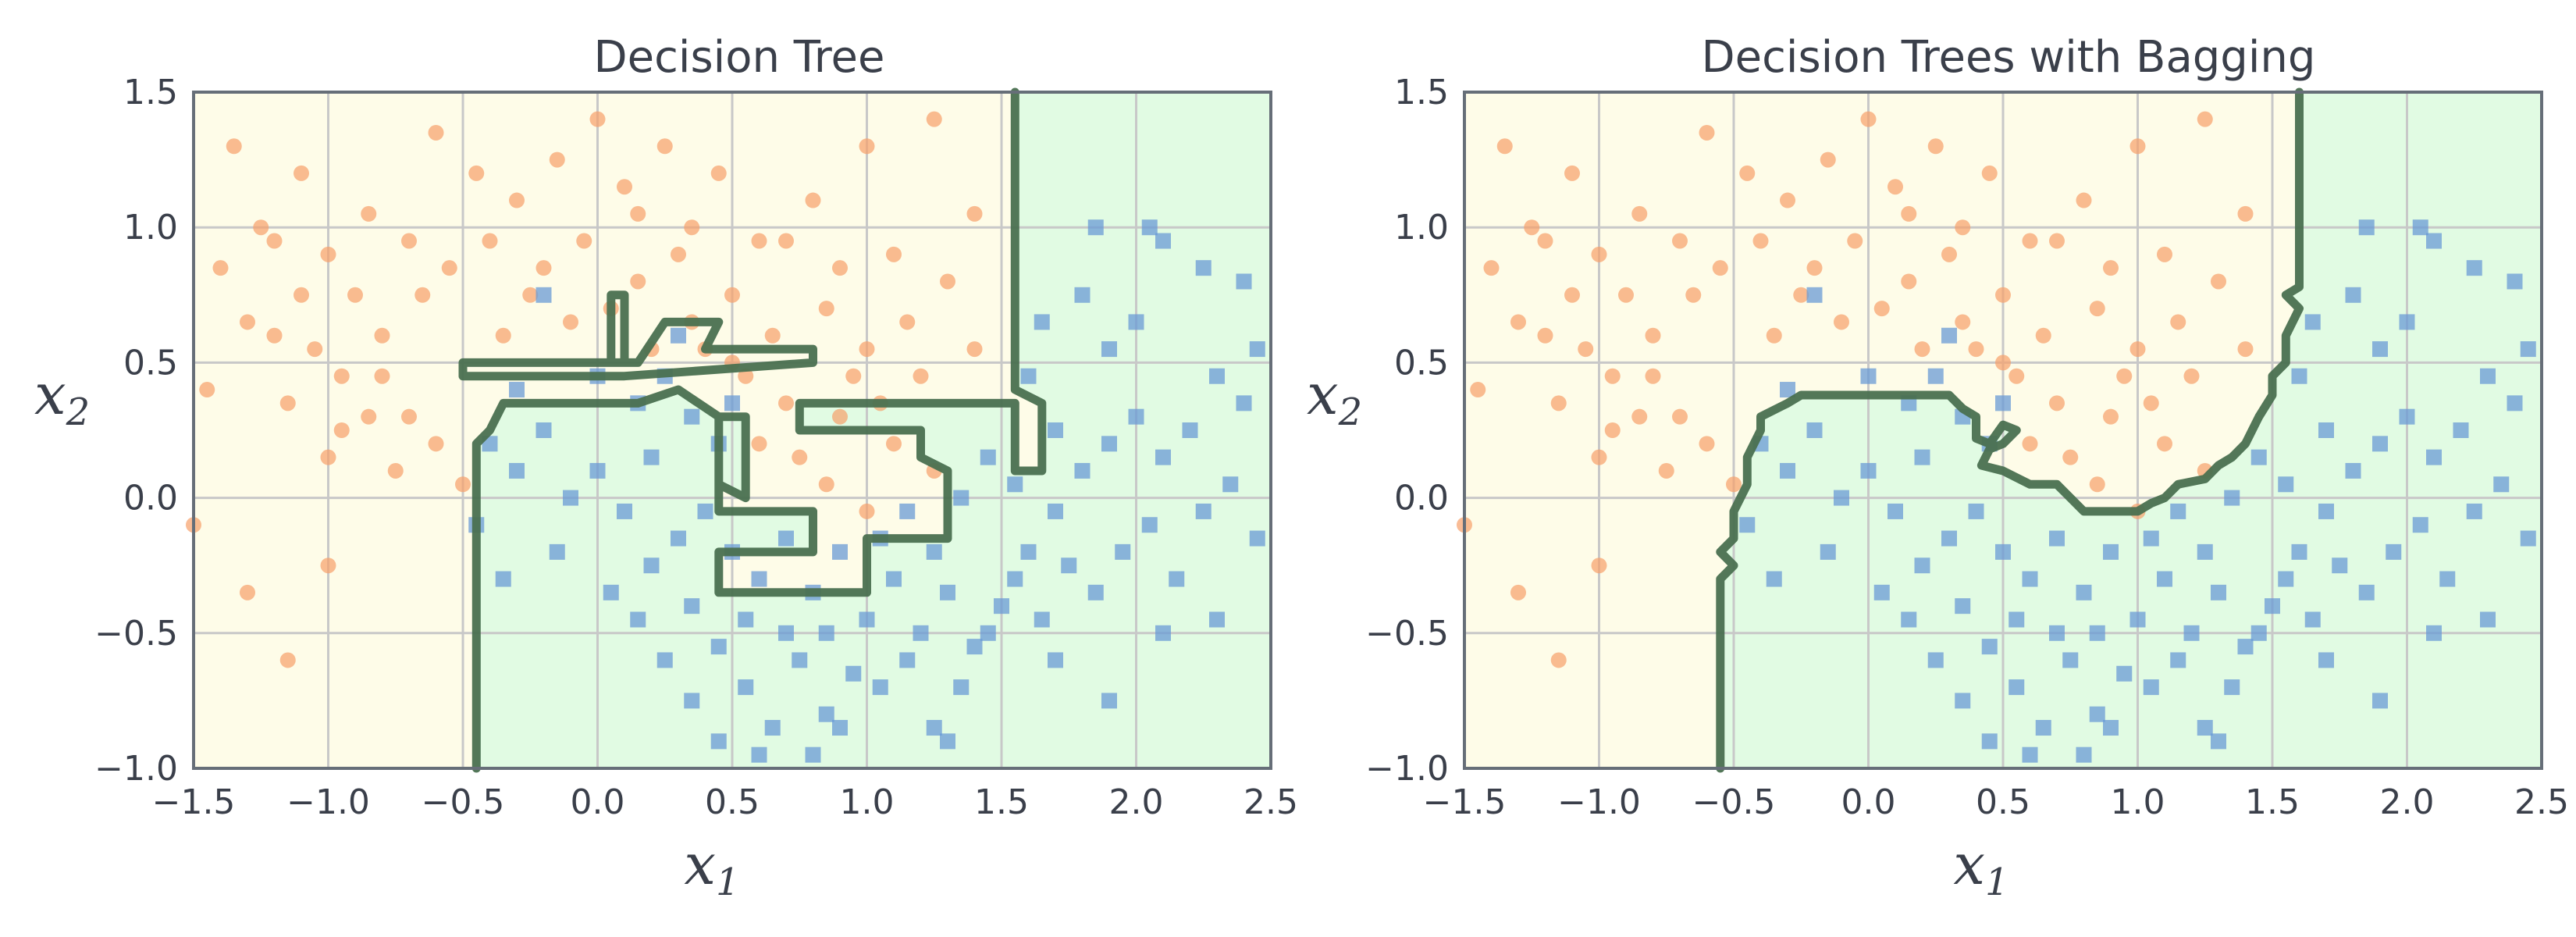 Image resolution: width=2576 pixels, height=937 pixels. What do you see at coordinates (637, 335) in the screenshot?
I see `boundary-line` at bounding box center [637, 335].